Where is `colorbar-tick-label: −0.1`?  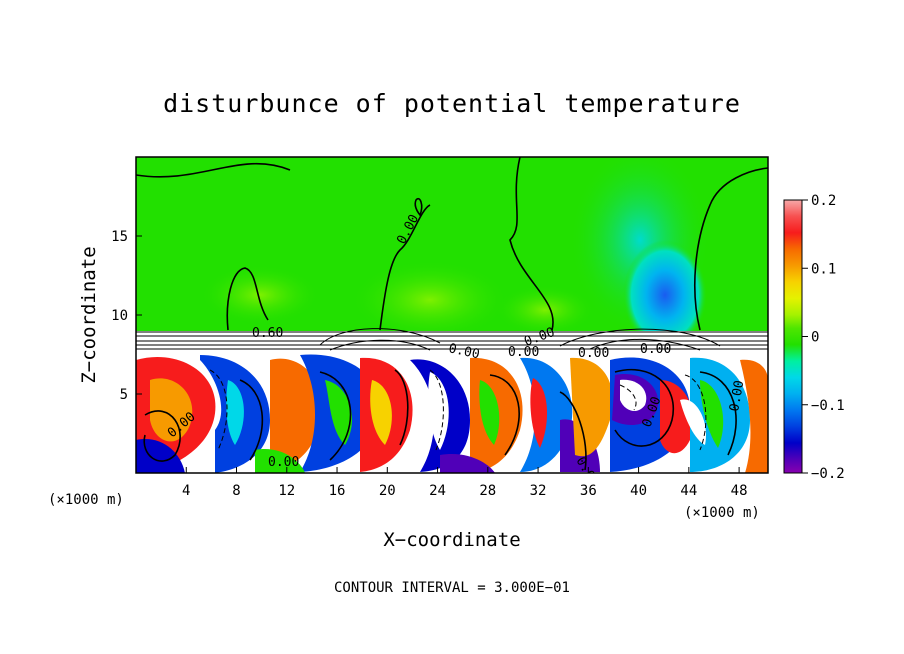
colorbar-tick-label: −0.1 is located at coordinates (828, 406).